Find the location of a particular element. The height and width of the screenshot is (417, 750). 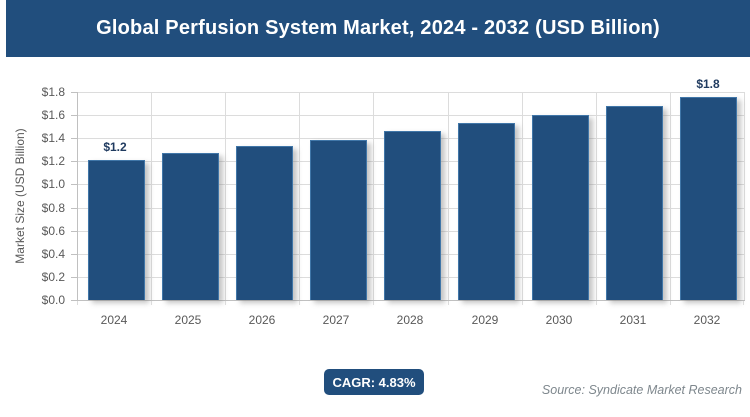

y-tick-label: $0.8 is located at coordinates (53, 208).